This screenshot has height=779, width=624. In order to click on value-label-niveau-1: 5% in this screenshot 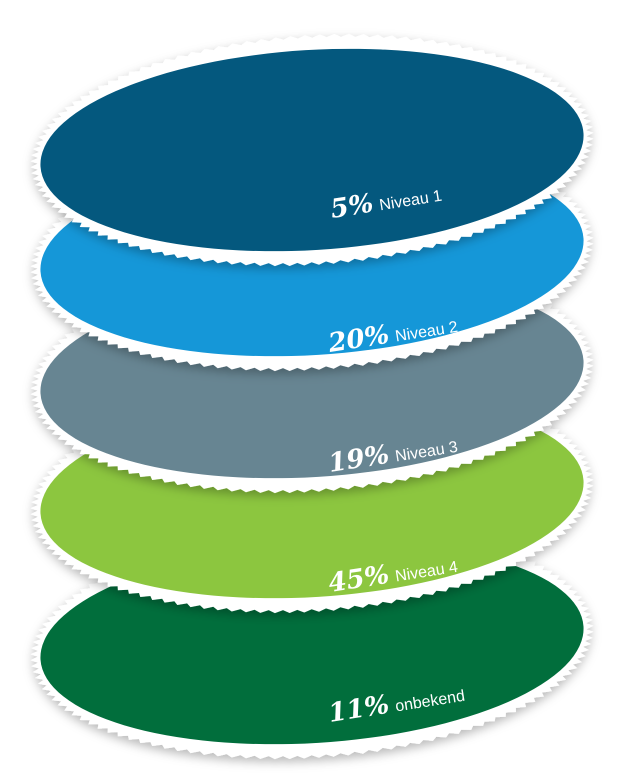, I will do `click(351, 207)`.